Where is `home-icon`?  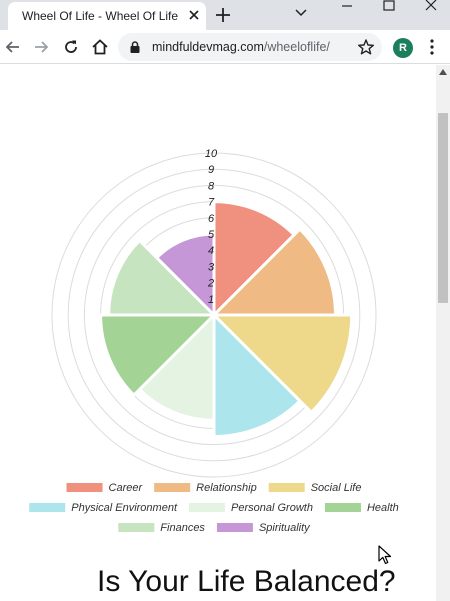 home-icon is located at coordinates (100, 47).